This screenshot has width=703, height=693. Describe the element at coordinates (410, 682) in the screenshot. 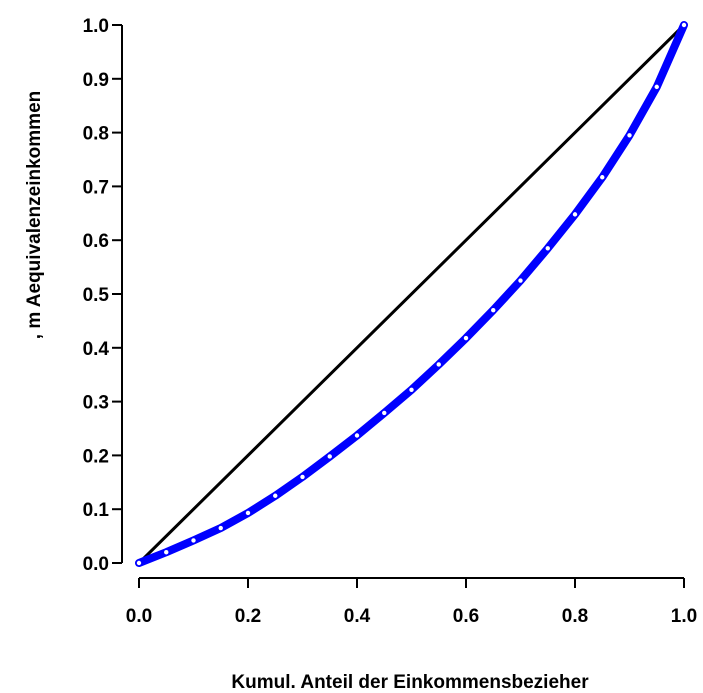

I see `x-axis-title: Kumul. Anteil der Einkommensbezieher` at that location.